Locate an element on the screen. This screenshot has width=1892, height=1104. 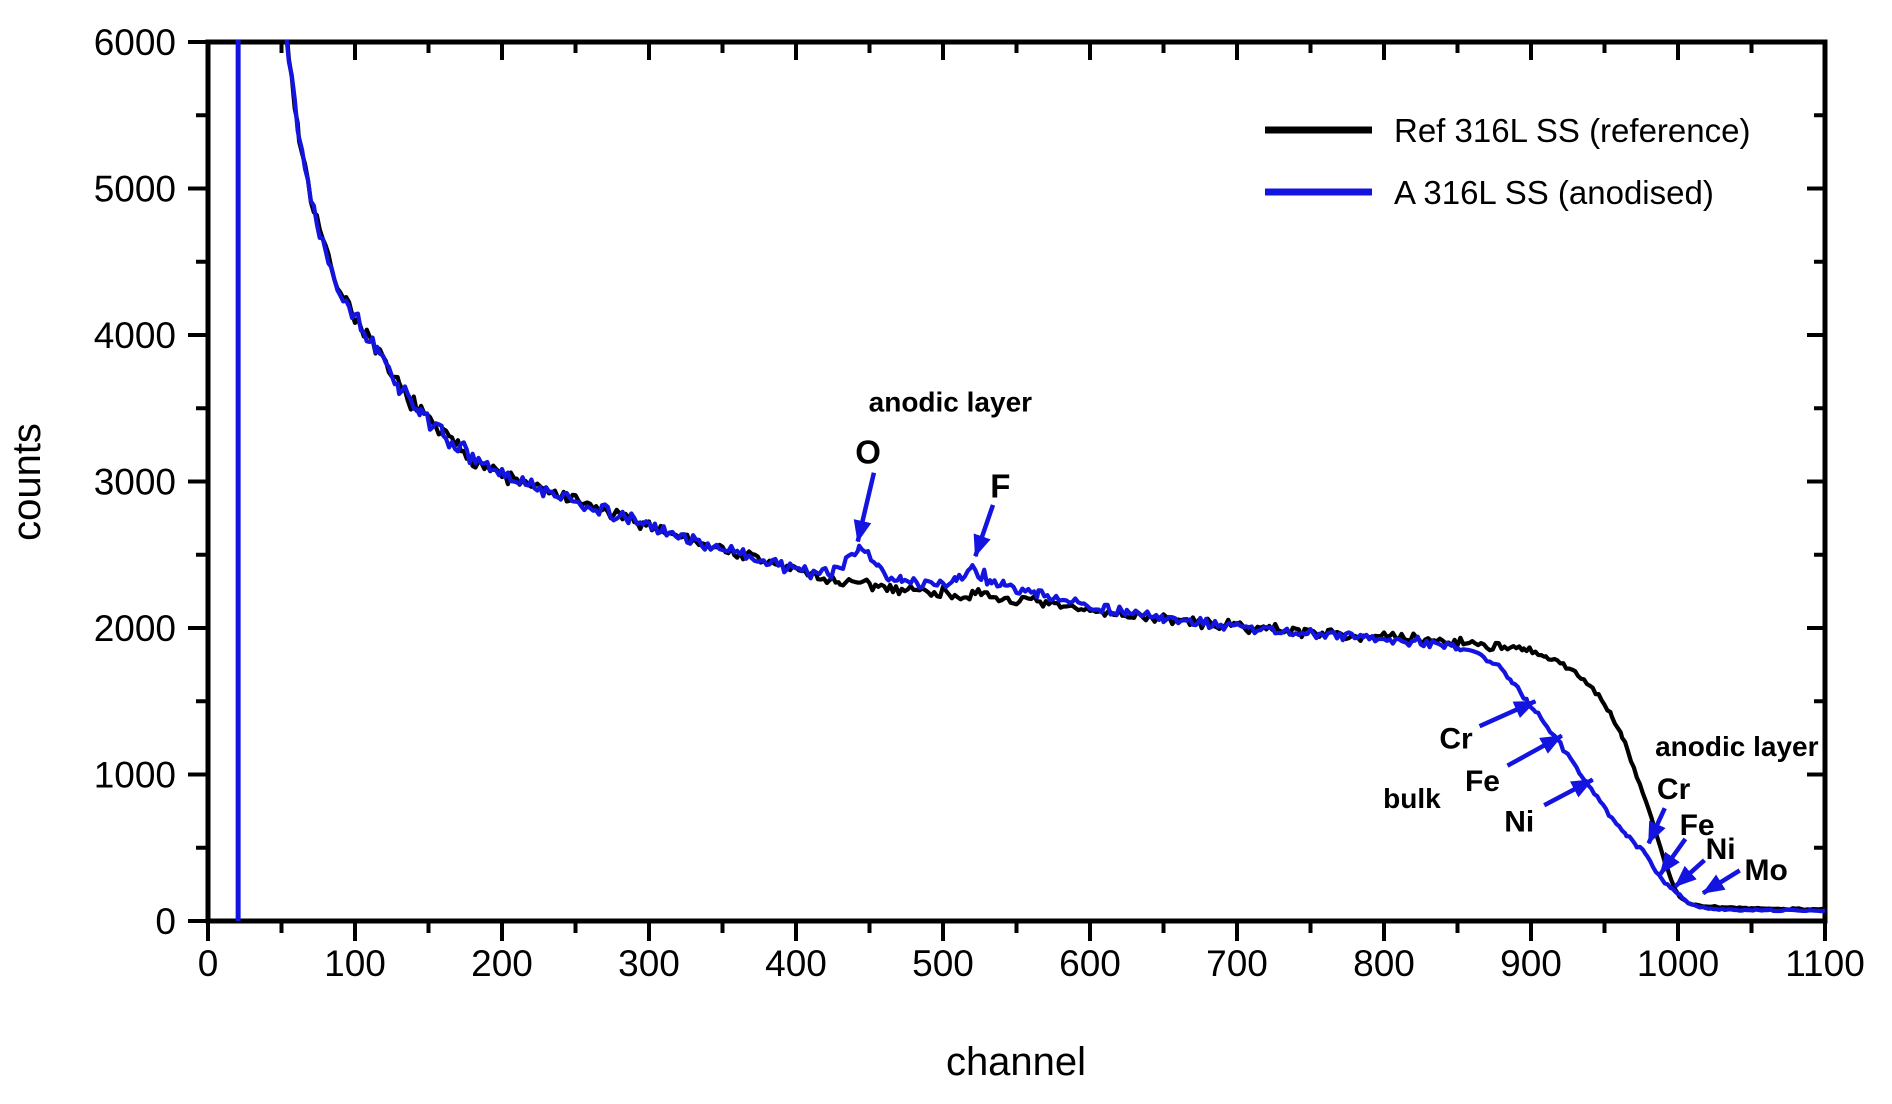
annotation-arrow-bulk-Ni is located at coordinates (1568, 792).